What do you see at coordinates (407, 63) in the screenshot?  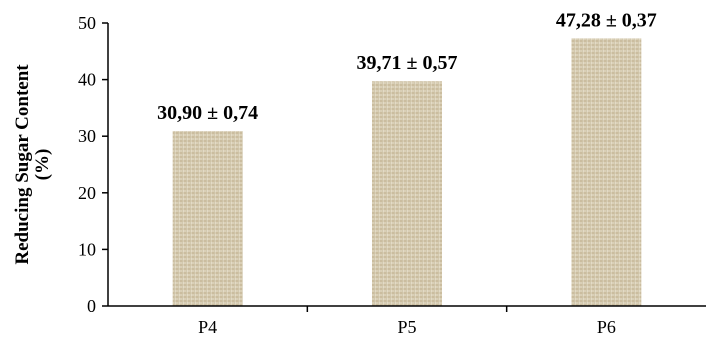 I see `data-label: 39,71 ± 0,57` at bounding box center [407, 63].